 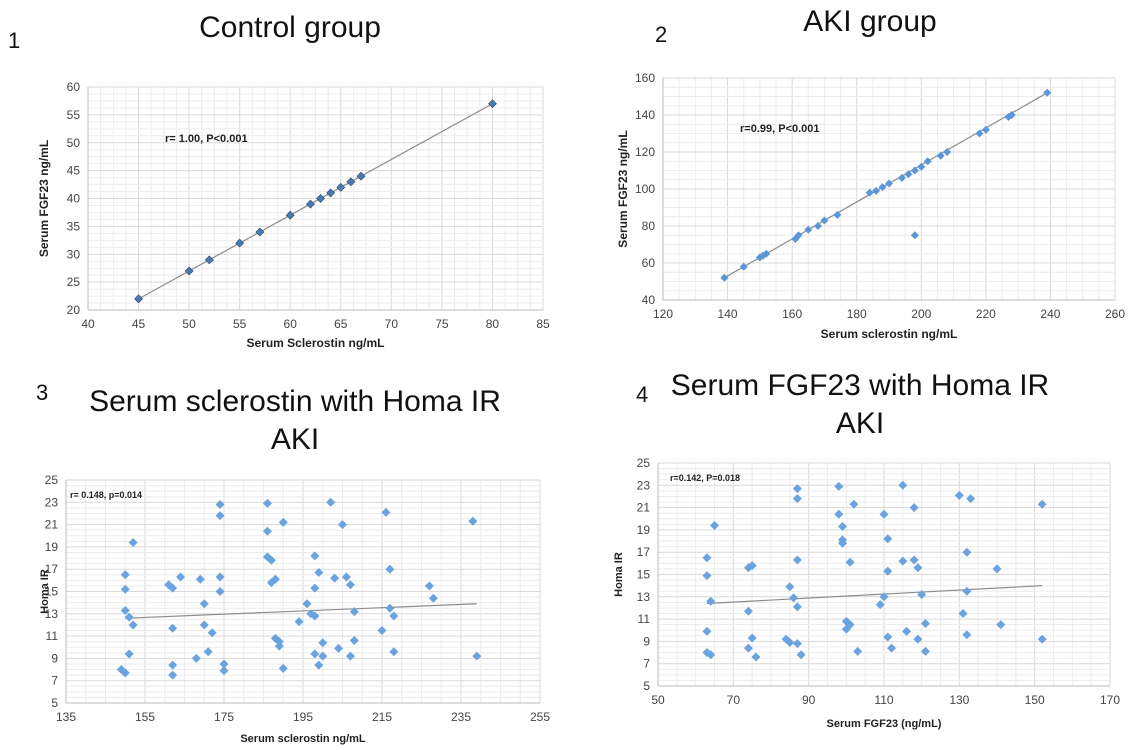 I want to click on x-tick-label: 70, so click(x=734, y=700).